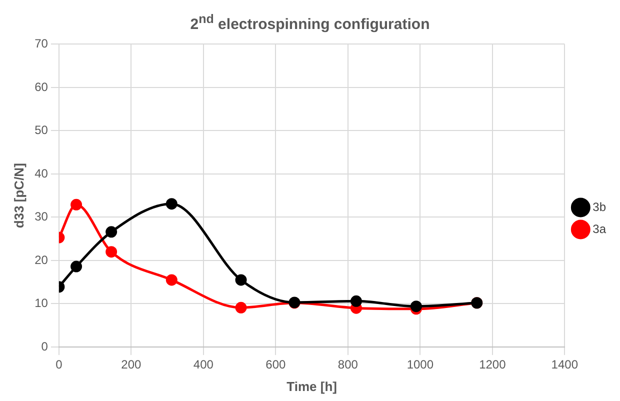 The height and width of the screenshot is (401, 620). I want to click on legend-label: 3a, so click(599, 229).